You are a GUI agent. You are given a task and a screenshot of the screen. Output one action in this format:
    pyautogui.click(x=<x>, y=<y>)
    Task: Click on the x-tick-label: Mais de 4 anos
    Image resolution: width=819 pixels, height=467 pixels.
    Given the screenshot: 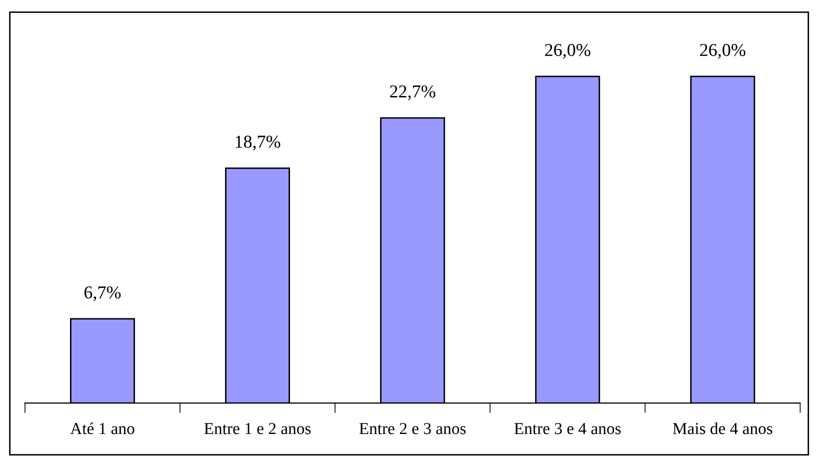 What is the action you would take?
    pyautogui.click(x=722, y=428)
    